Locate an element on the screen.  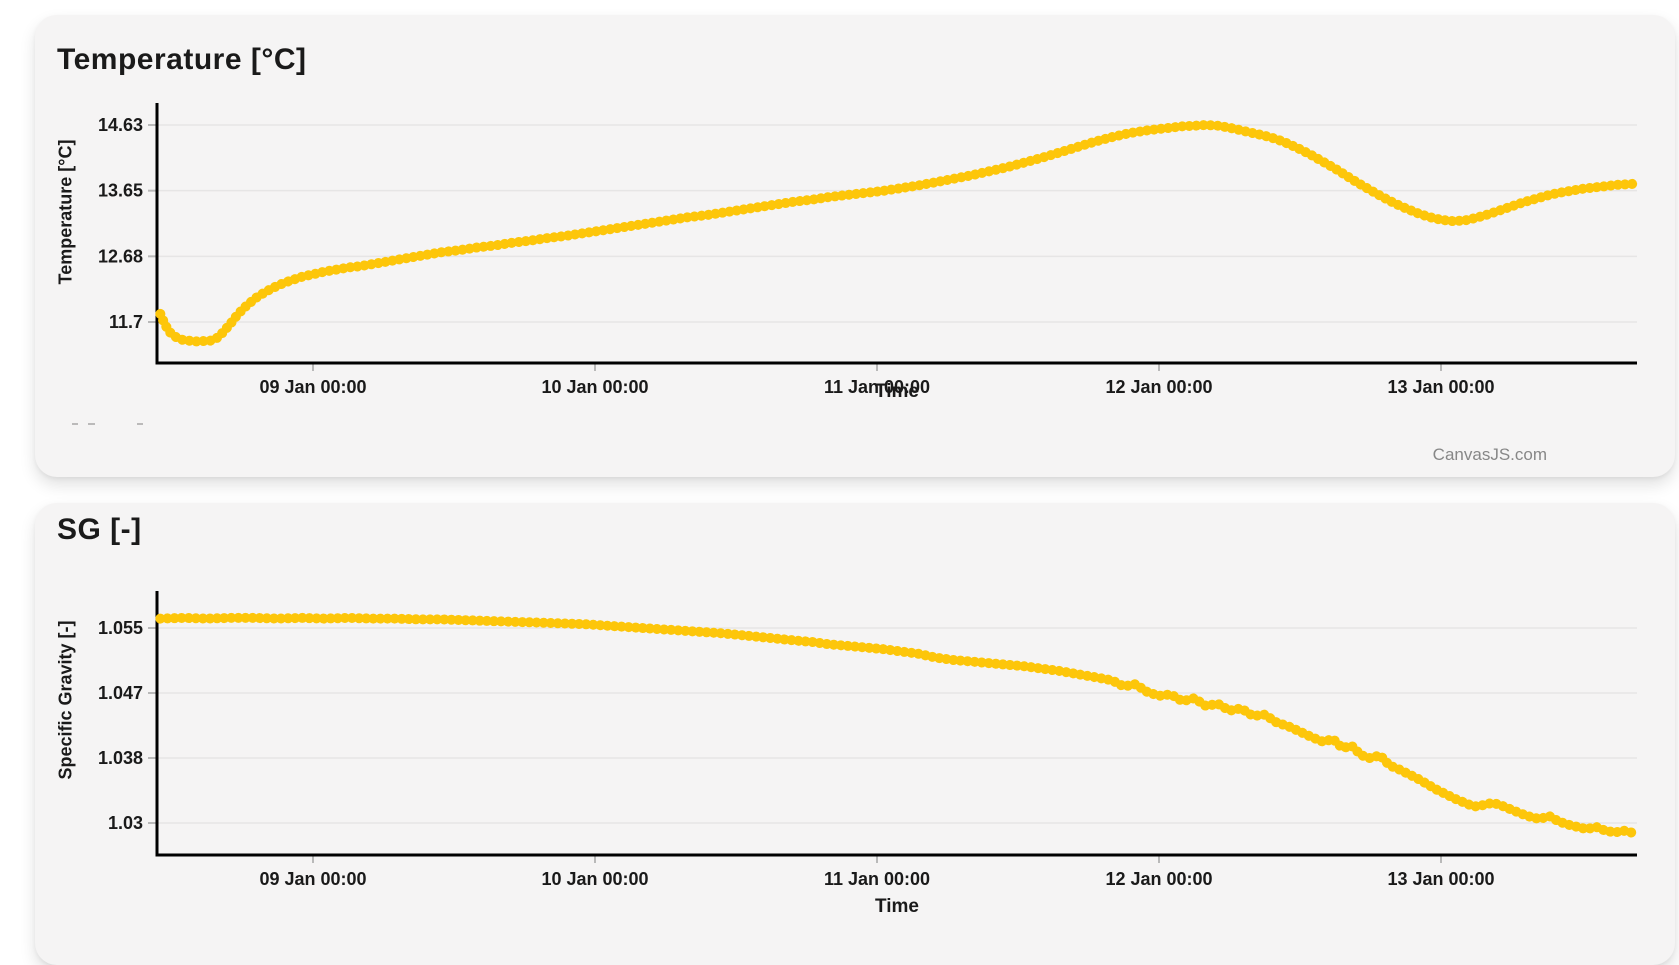
y-tick-label: 13.65 is located at coordinates (120, 191).